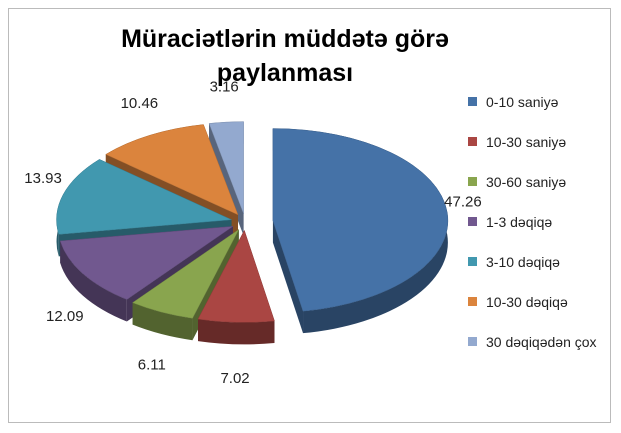 The height and width of the screenshot is (433, 621). I want to click on legend-label: 1-3 dəqiqə, so click(519, 222).